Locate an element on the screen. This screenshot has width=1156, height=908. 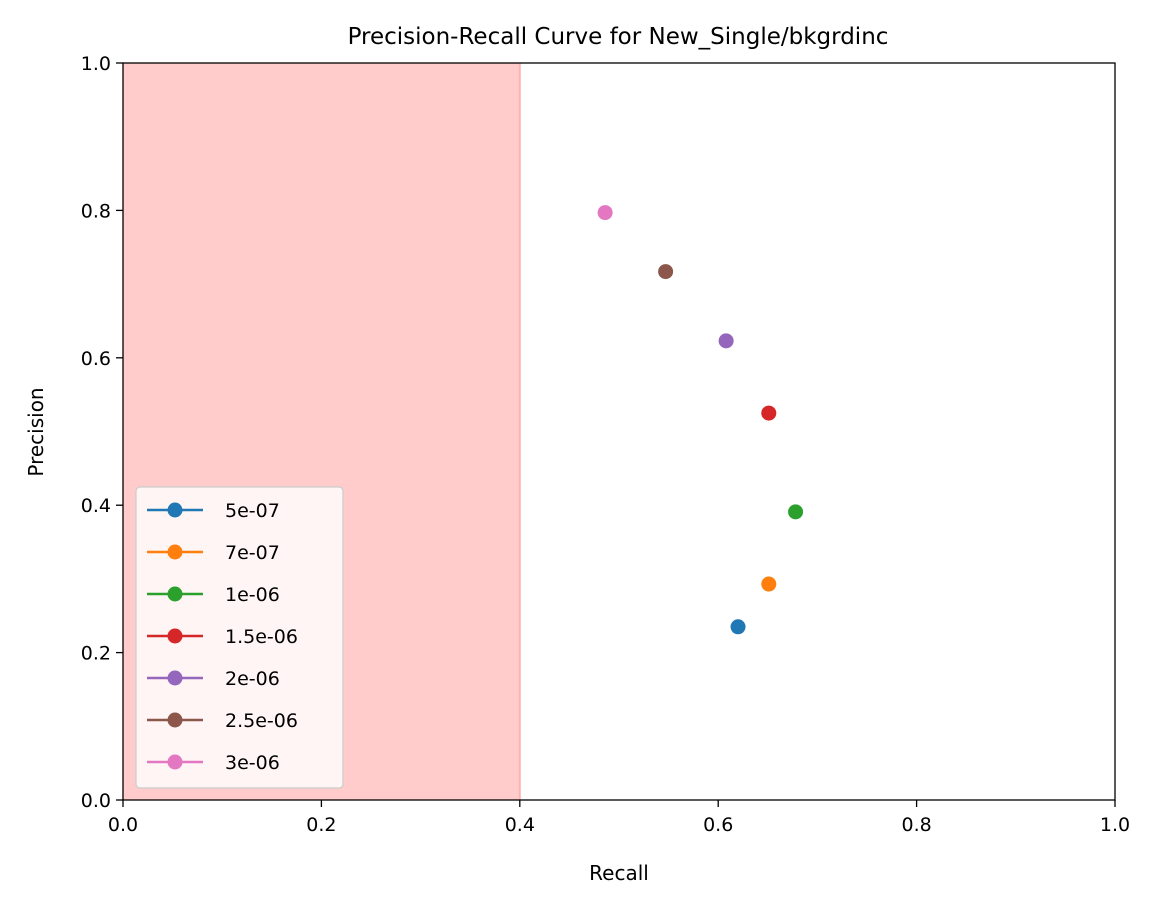
y-tick-label: 0.2 is located at coordinates (96, 654).